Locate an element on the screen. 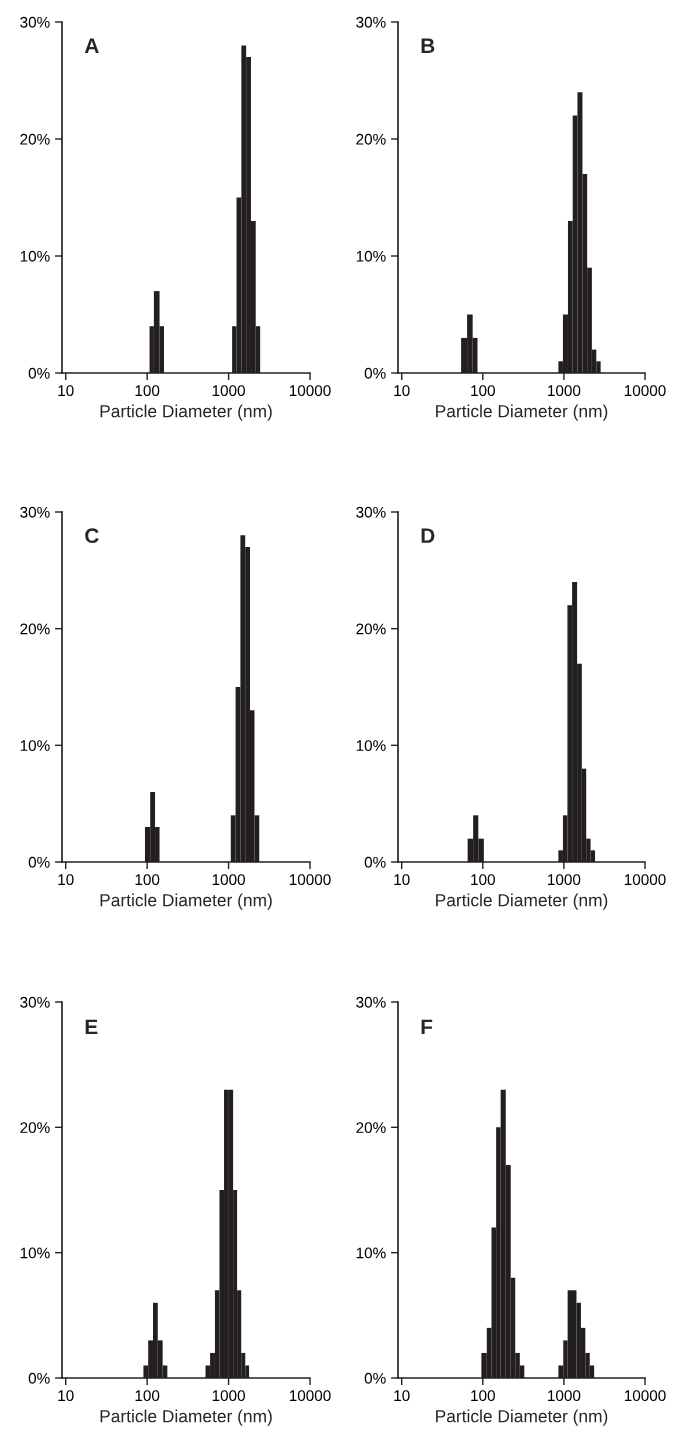 This screenshot has height=1447, width=675. text: B is located at coordinates (428, 45).